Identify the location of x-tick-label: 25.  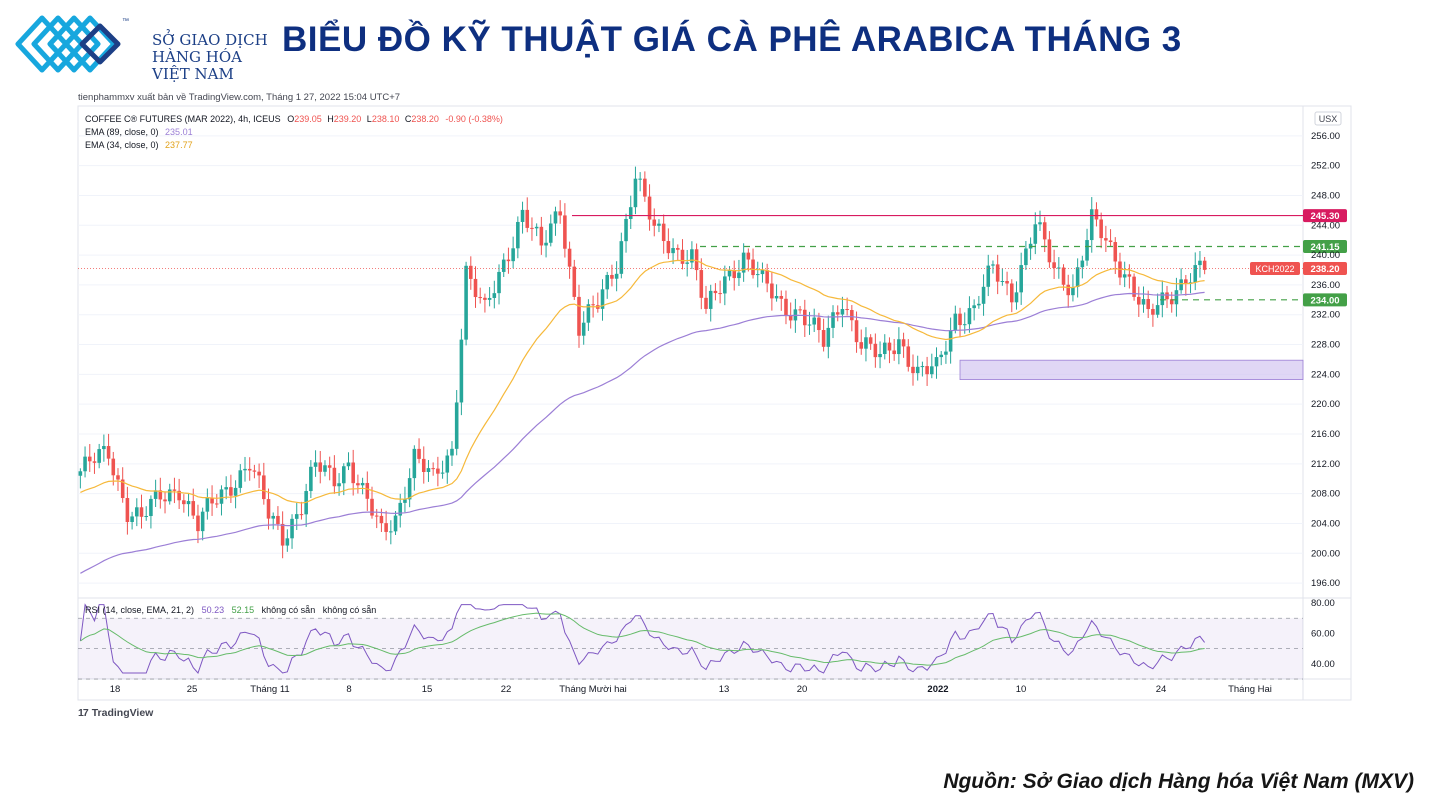
(192, 689).